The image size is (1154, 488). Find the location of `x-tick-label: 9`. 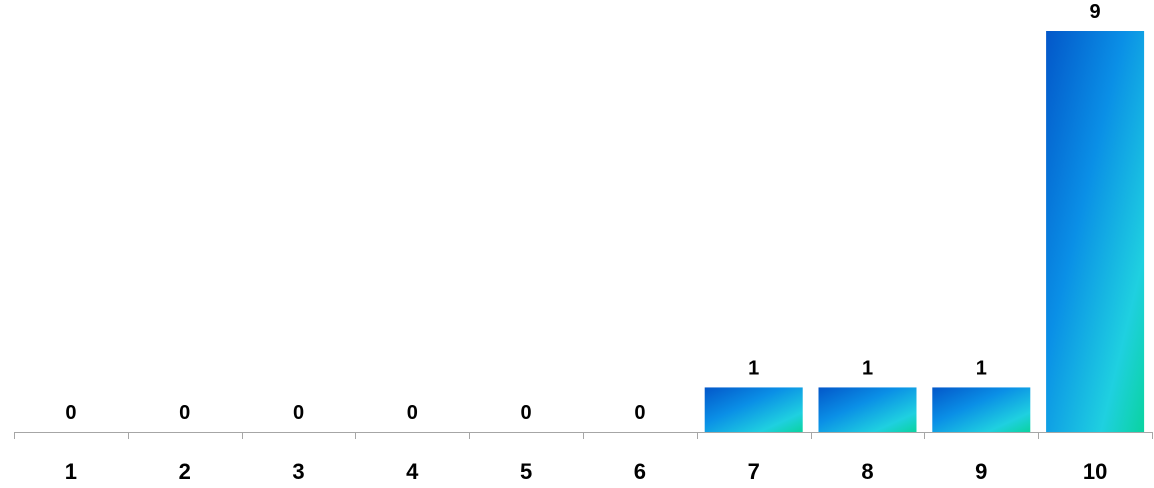

x-tick-label: 9 is located at coordinates (981, 471).